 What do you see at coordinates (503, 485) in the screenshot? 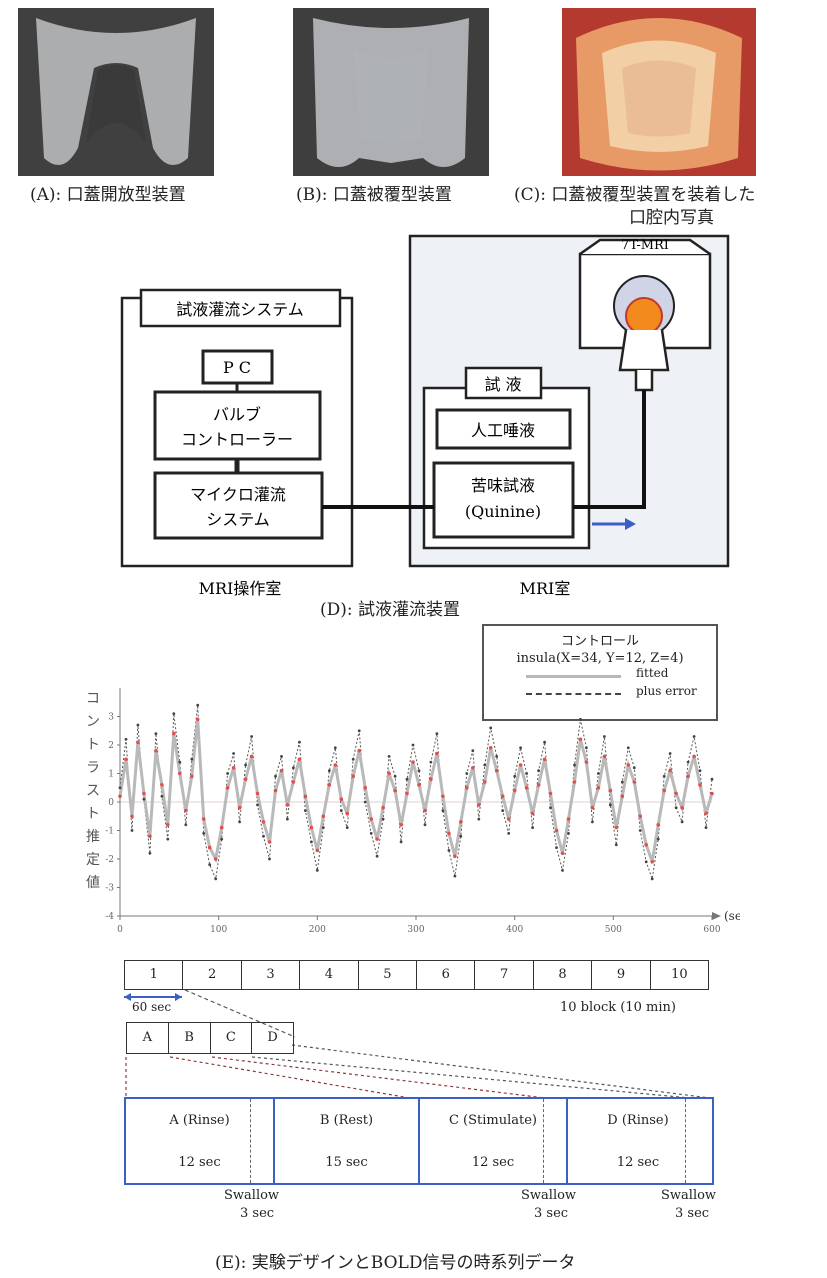
I see `bitter-label-1: 苦味試液` at bounding box center [503, 485].